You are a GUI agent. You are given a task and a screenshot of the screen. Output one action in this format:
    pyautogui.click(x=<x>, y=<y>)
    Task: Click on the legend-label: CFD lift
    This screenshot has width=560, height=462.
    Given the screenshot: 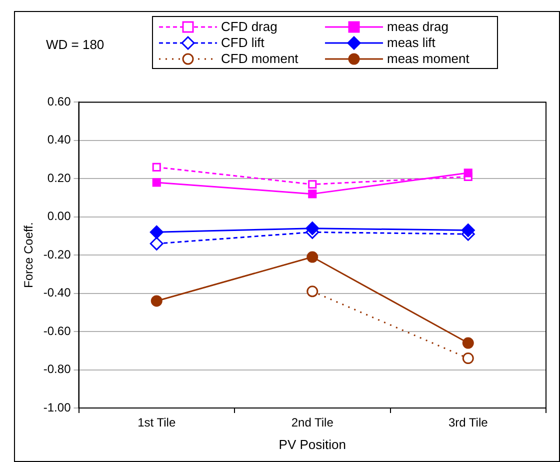 What is the action you would take?
    pyautogui.click(x=242, y=42)
    